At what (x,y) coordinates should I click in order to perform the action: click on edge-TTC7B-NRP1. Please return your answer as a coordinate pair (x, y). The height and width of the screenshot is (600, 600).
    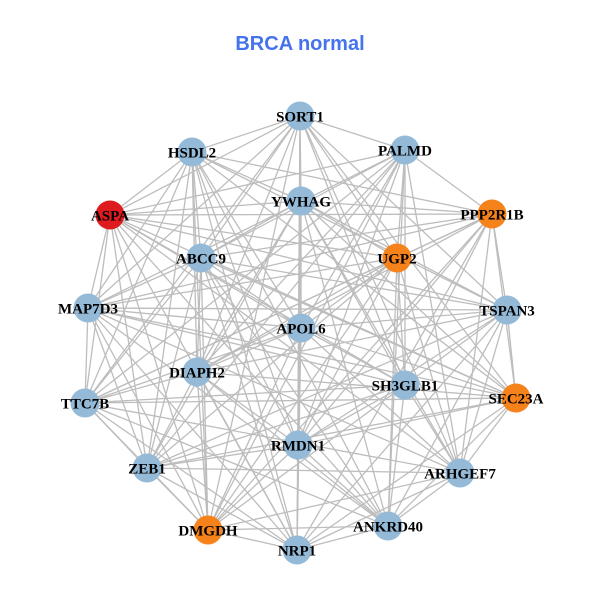
    Looking at the image, I should click on (191, 476).